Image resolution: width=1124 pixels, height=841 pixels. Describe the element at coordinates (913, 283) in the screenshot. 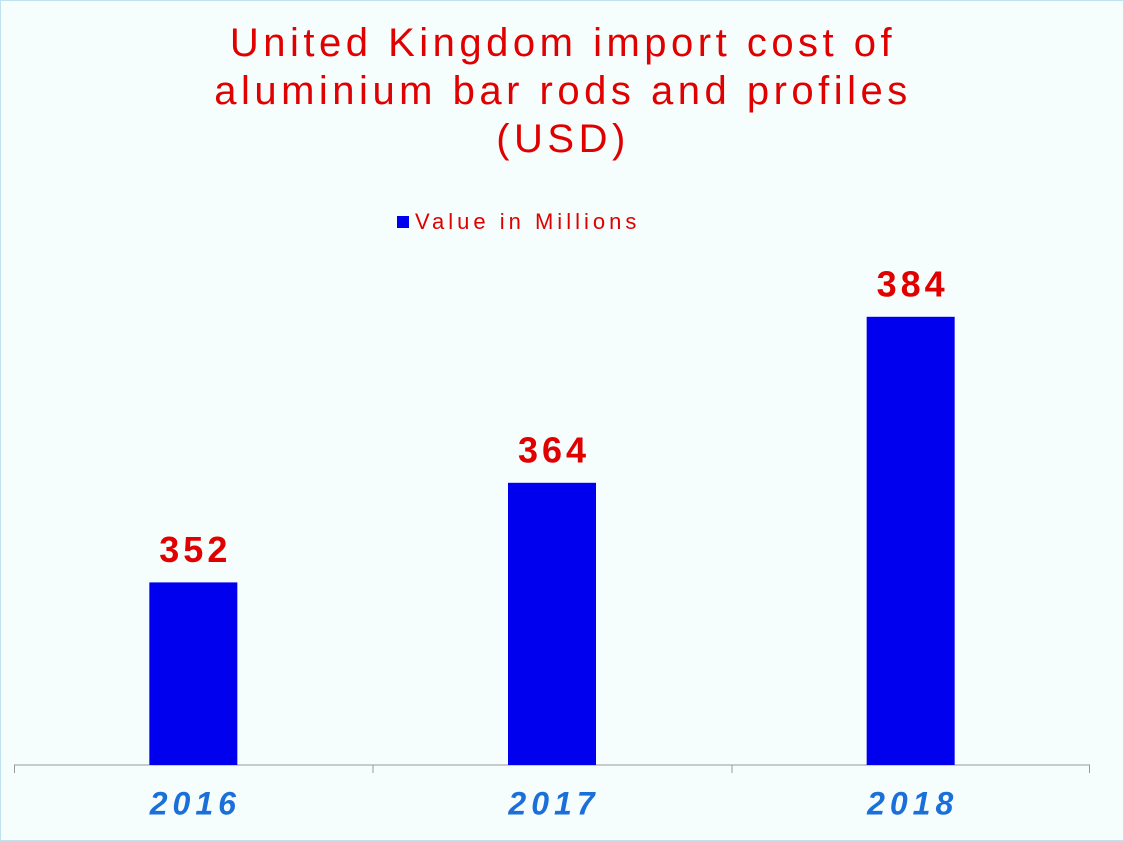

I see `data-label: 384` at that location.